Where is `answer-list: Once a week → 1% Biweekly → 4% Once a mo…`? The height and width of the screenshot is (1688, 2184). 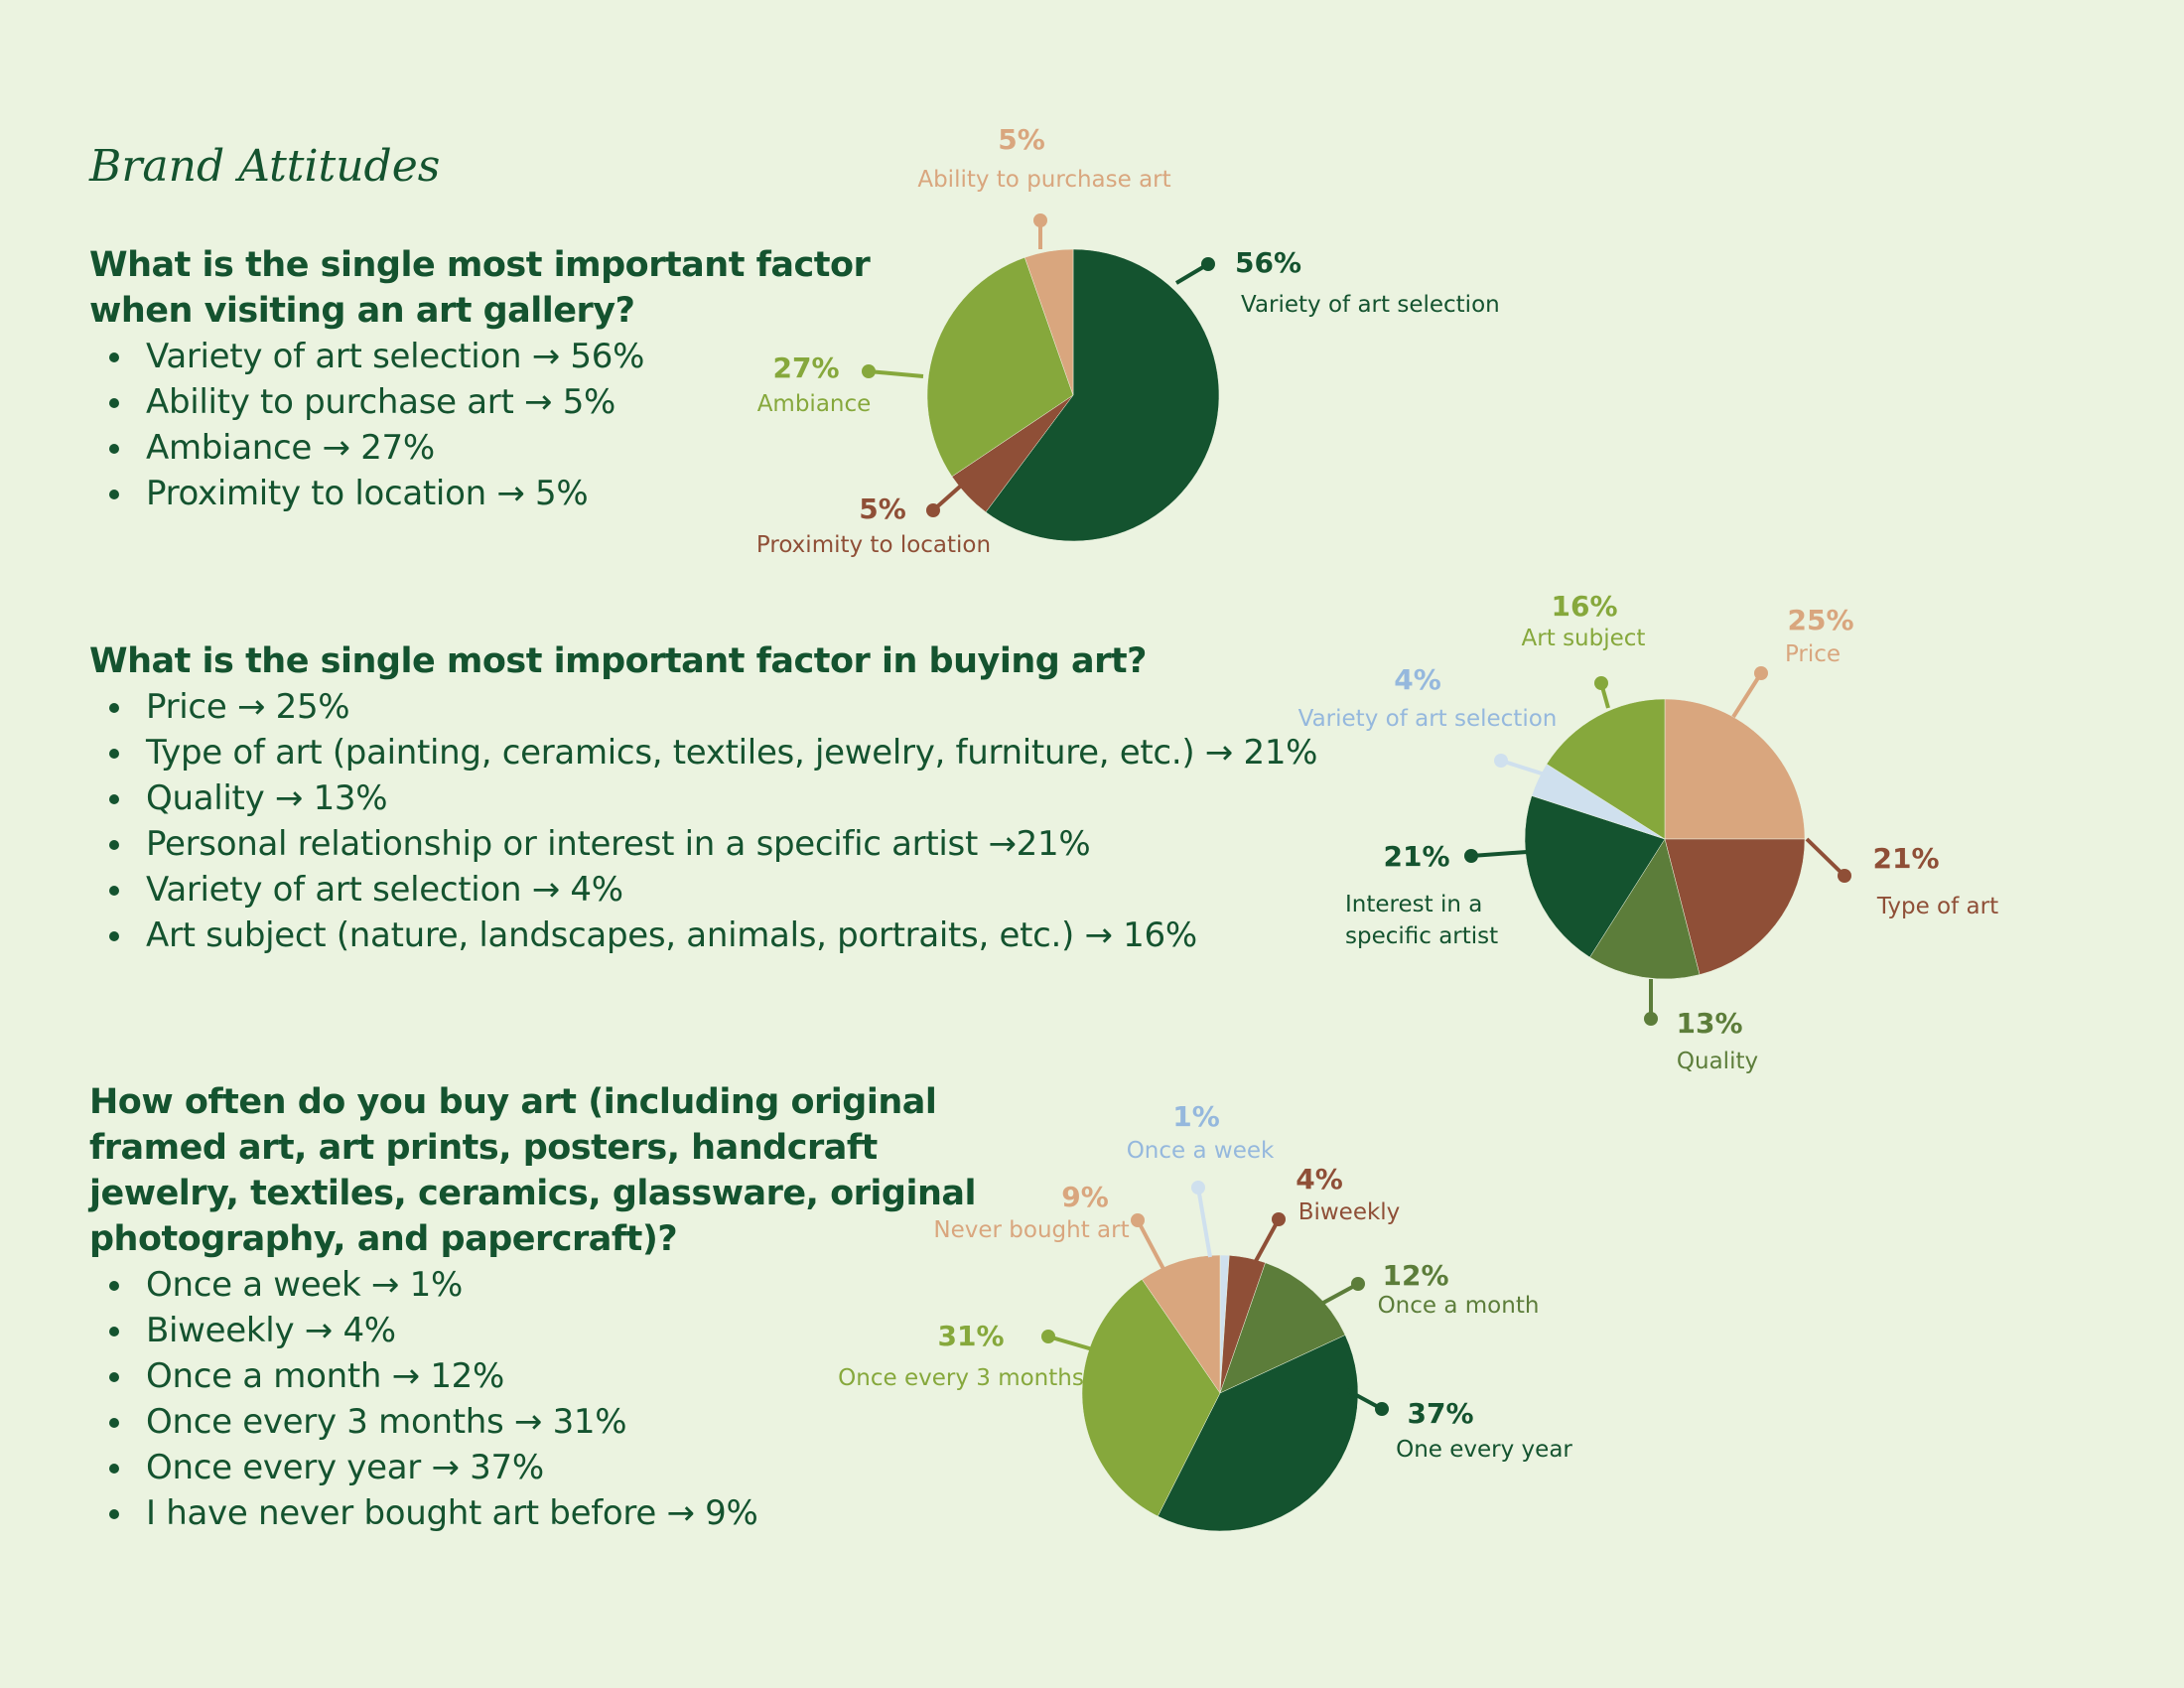 answer-list: Once a week → 1% Biweekly → 4% Once a mo… is located at coordinates (536, 1399).